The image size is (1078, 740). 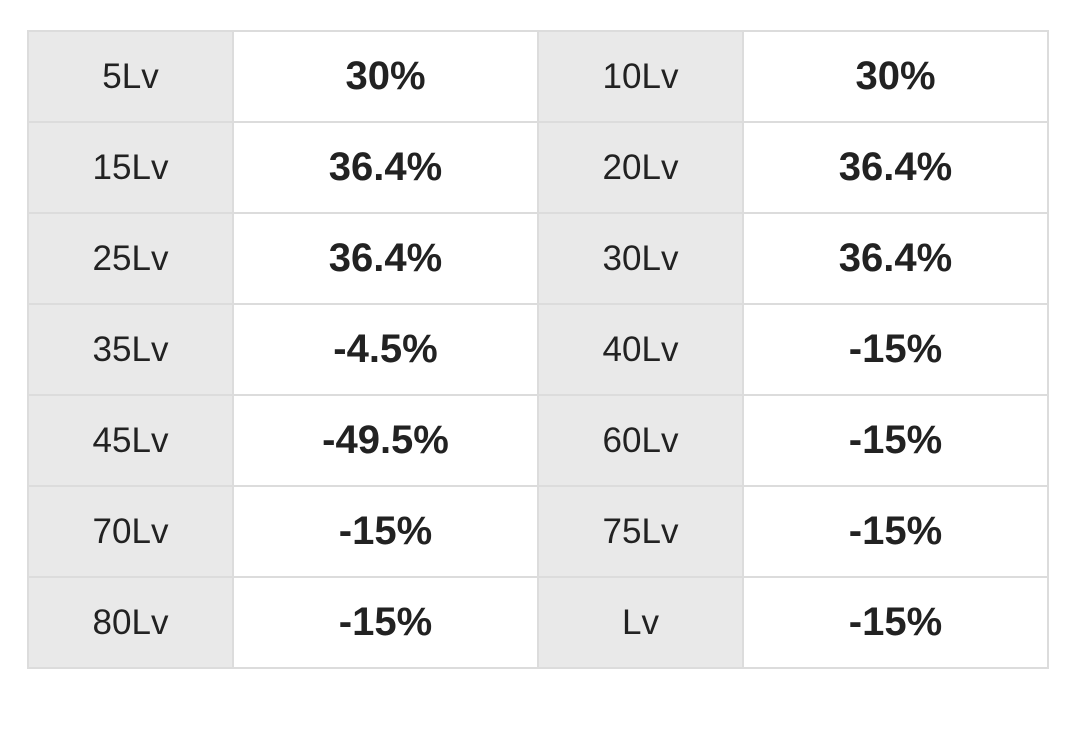 I want to click on table-row: 80Lv -15% Lv -15%, so click(x=538, y=622).